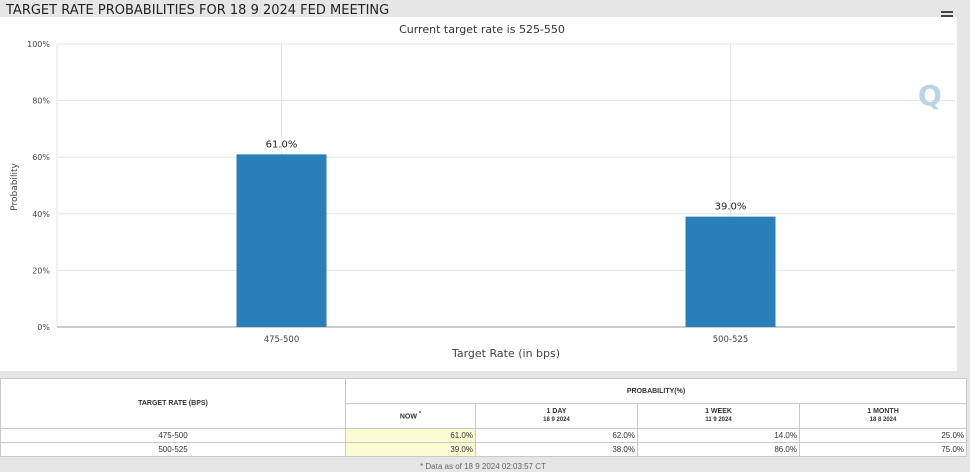 Image resolution: width=970 pixels, height=472 pixels. I want to click on bar-value-label: 61.0%, so click(282, 144).